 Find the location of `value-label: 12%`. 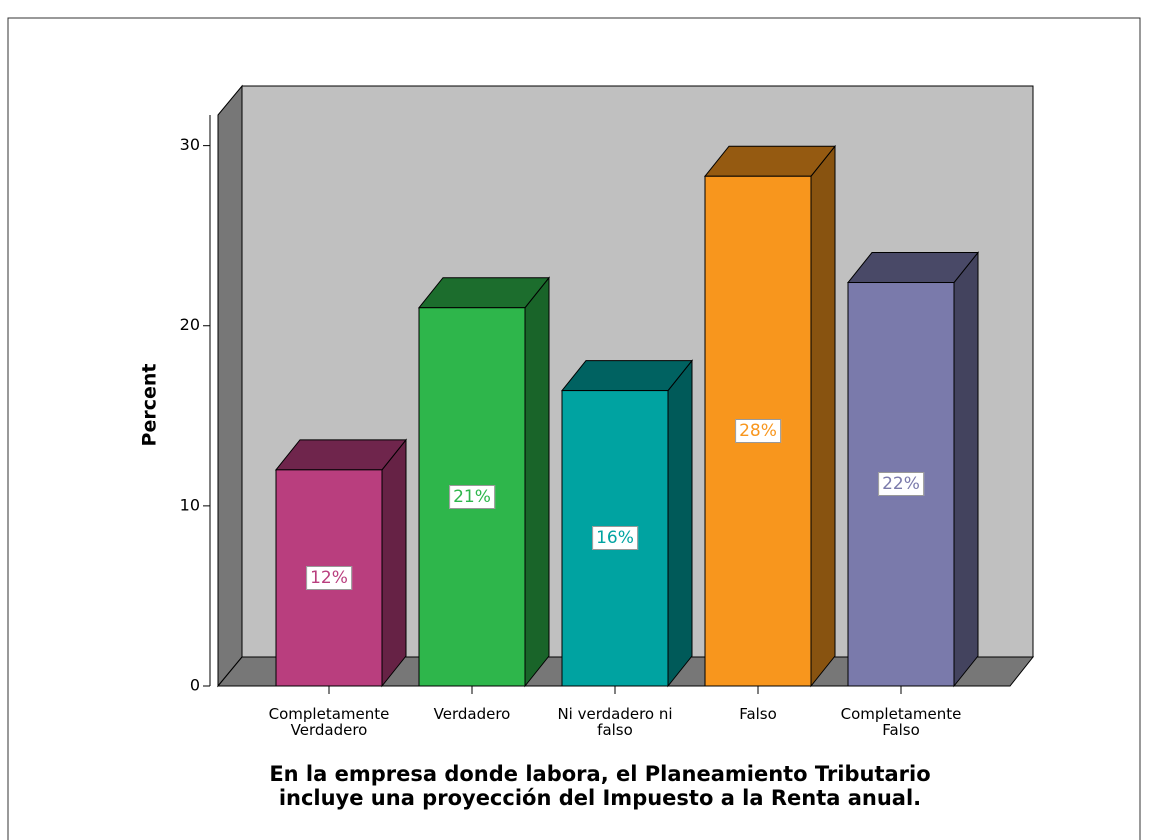

value-label: 12% is located at coordinates (329, 577).